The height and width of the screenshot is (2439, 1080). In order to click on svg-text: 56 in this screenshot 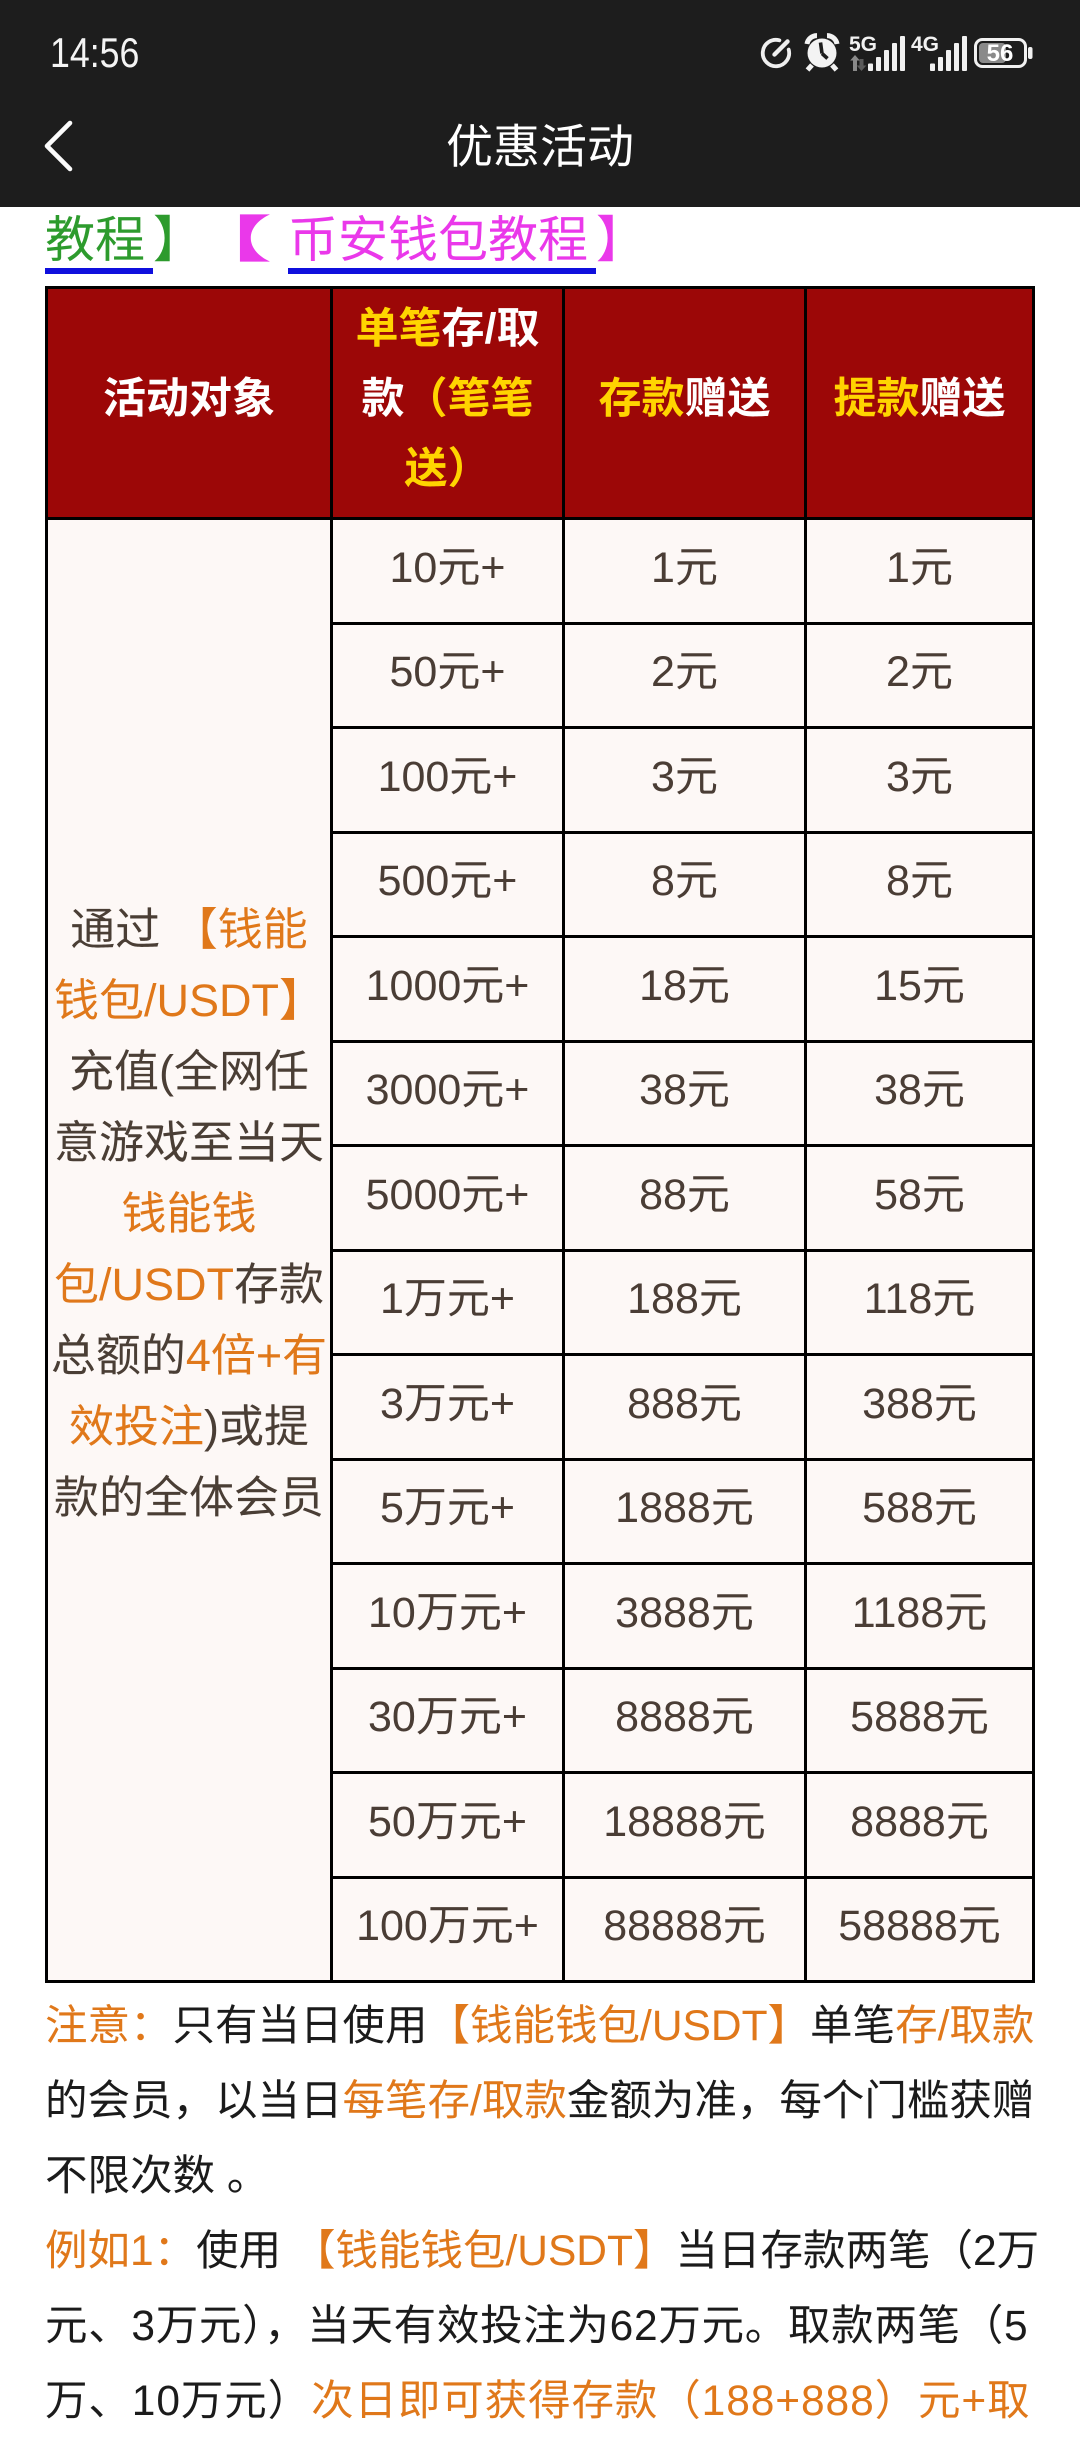, I will do `click(1000, 53)`.